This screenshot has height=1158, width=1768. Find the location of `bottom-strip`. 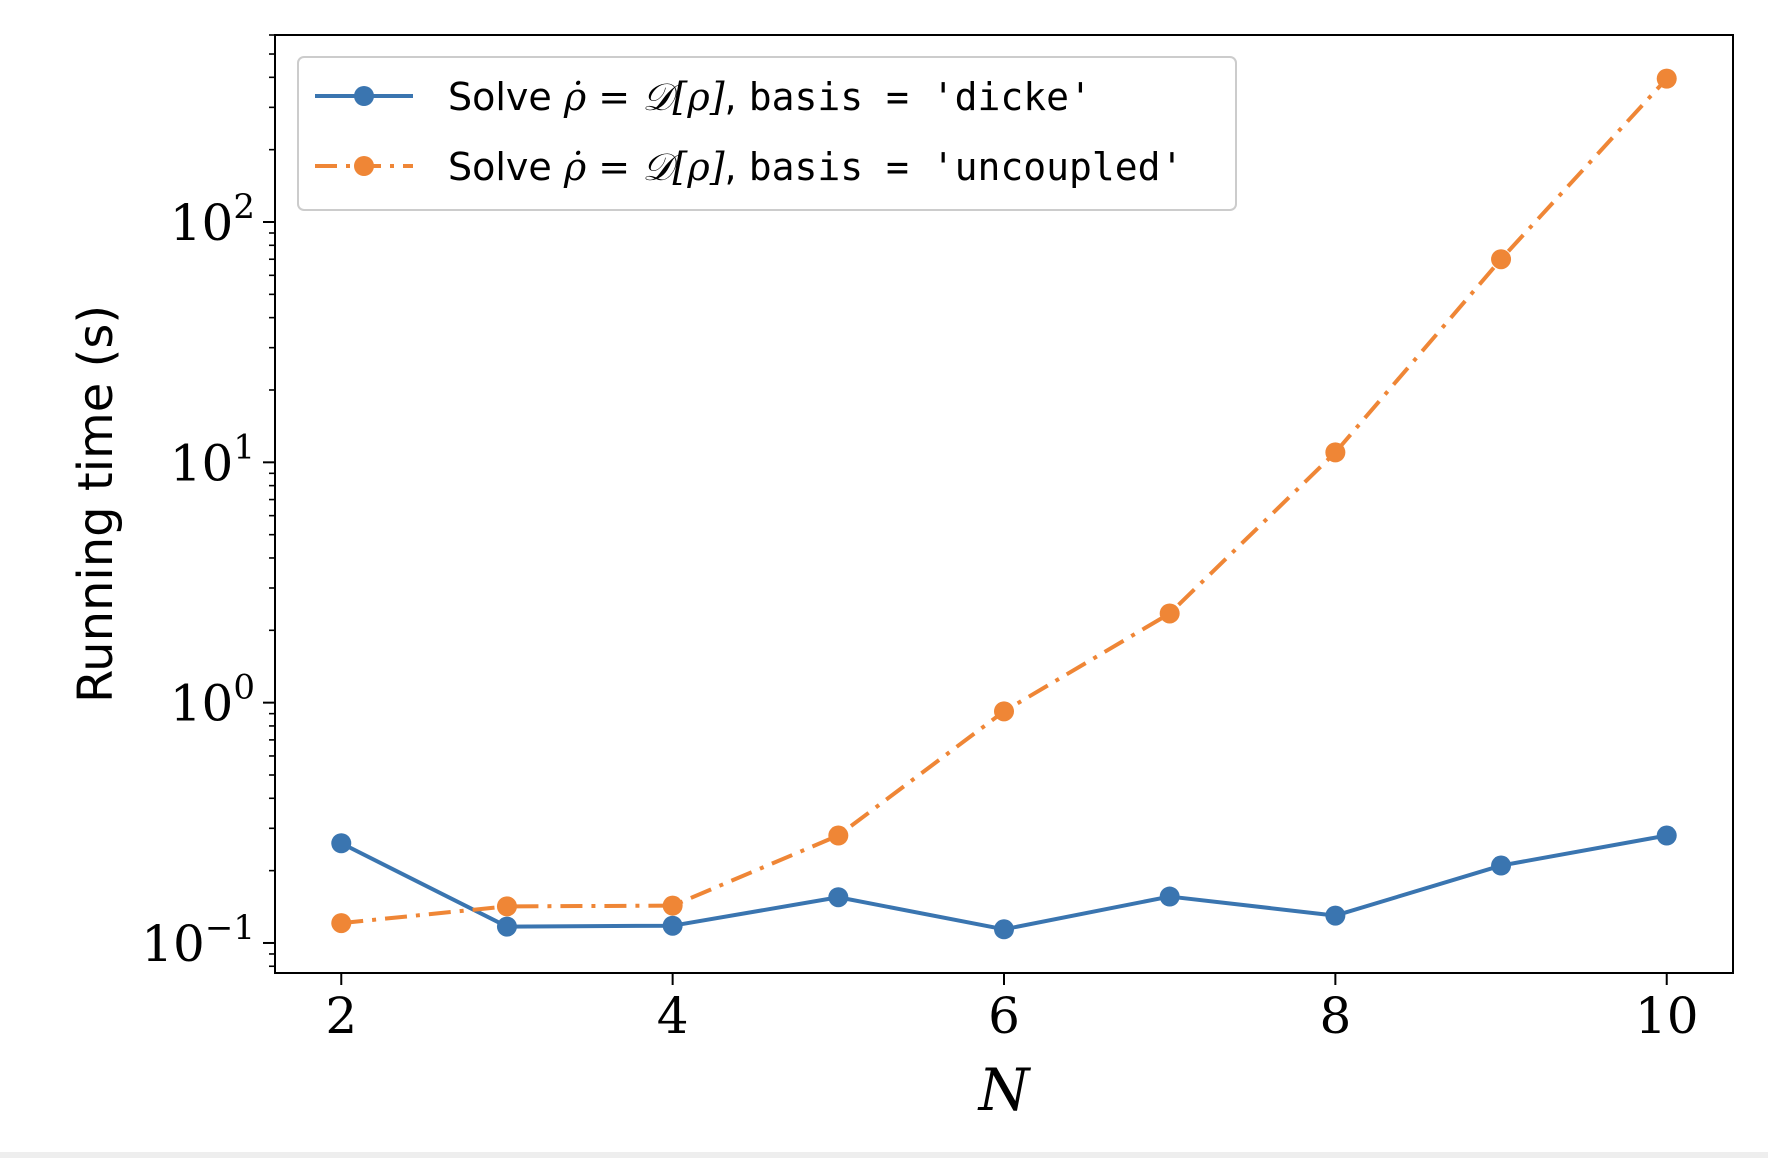

bottom-strip is located at coordinates (884, 1155).